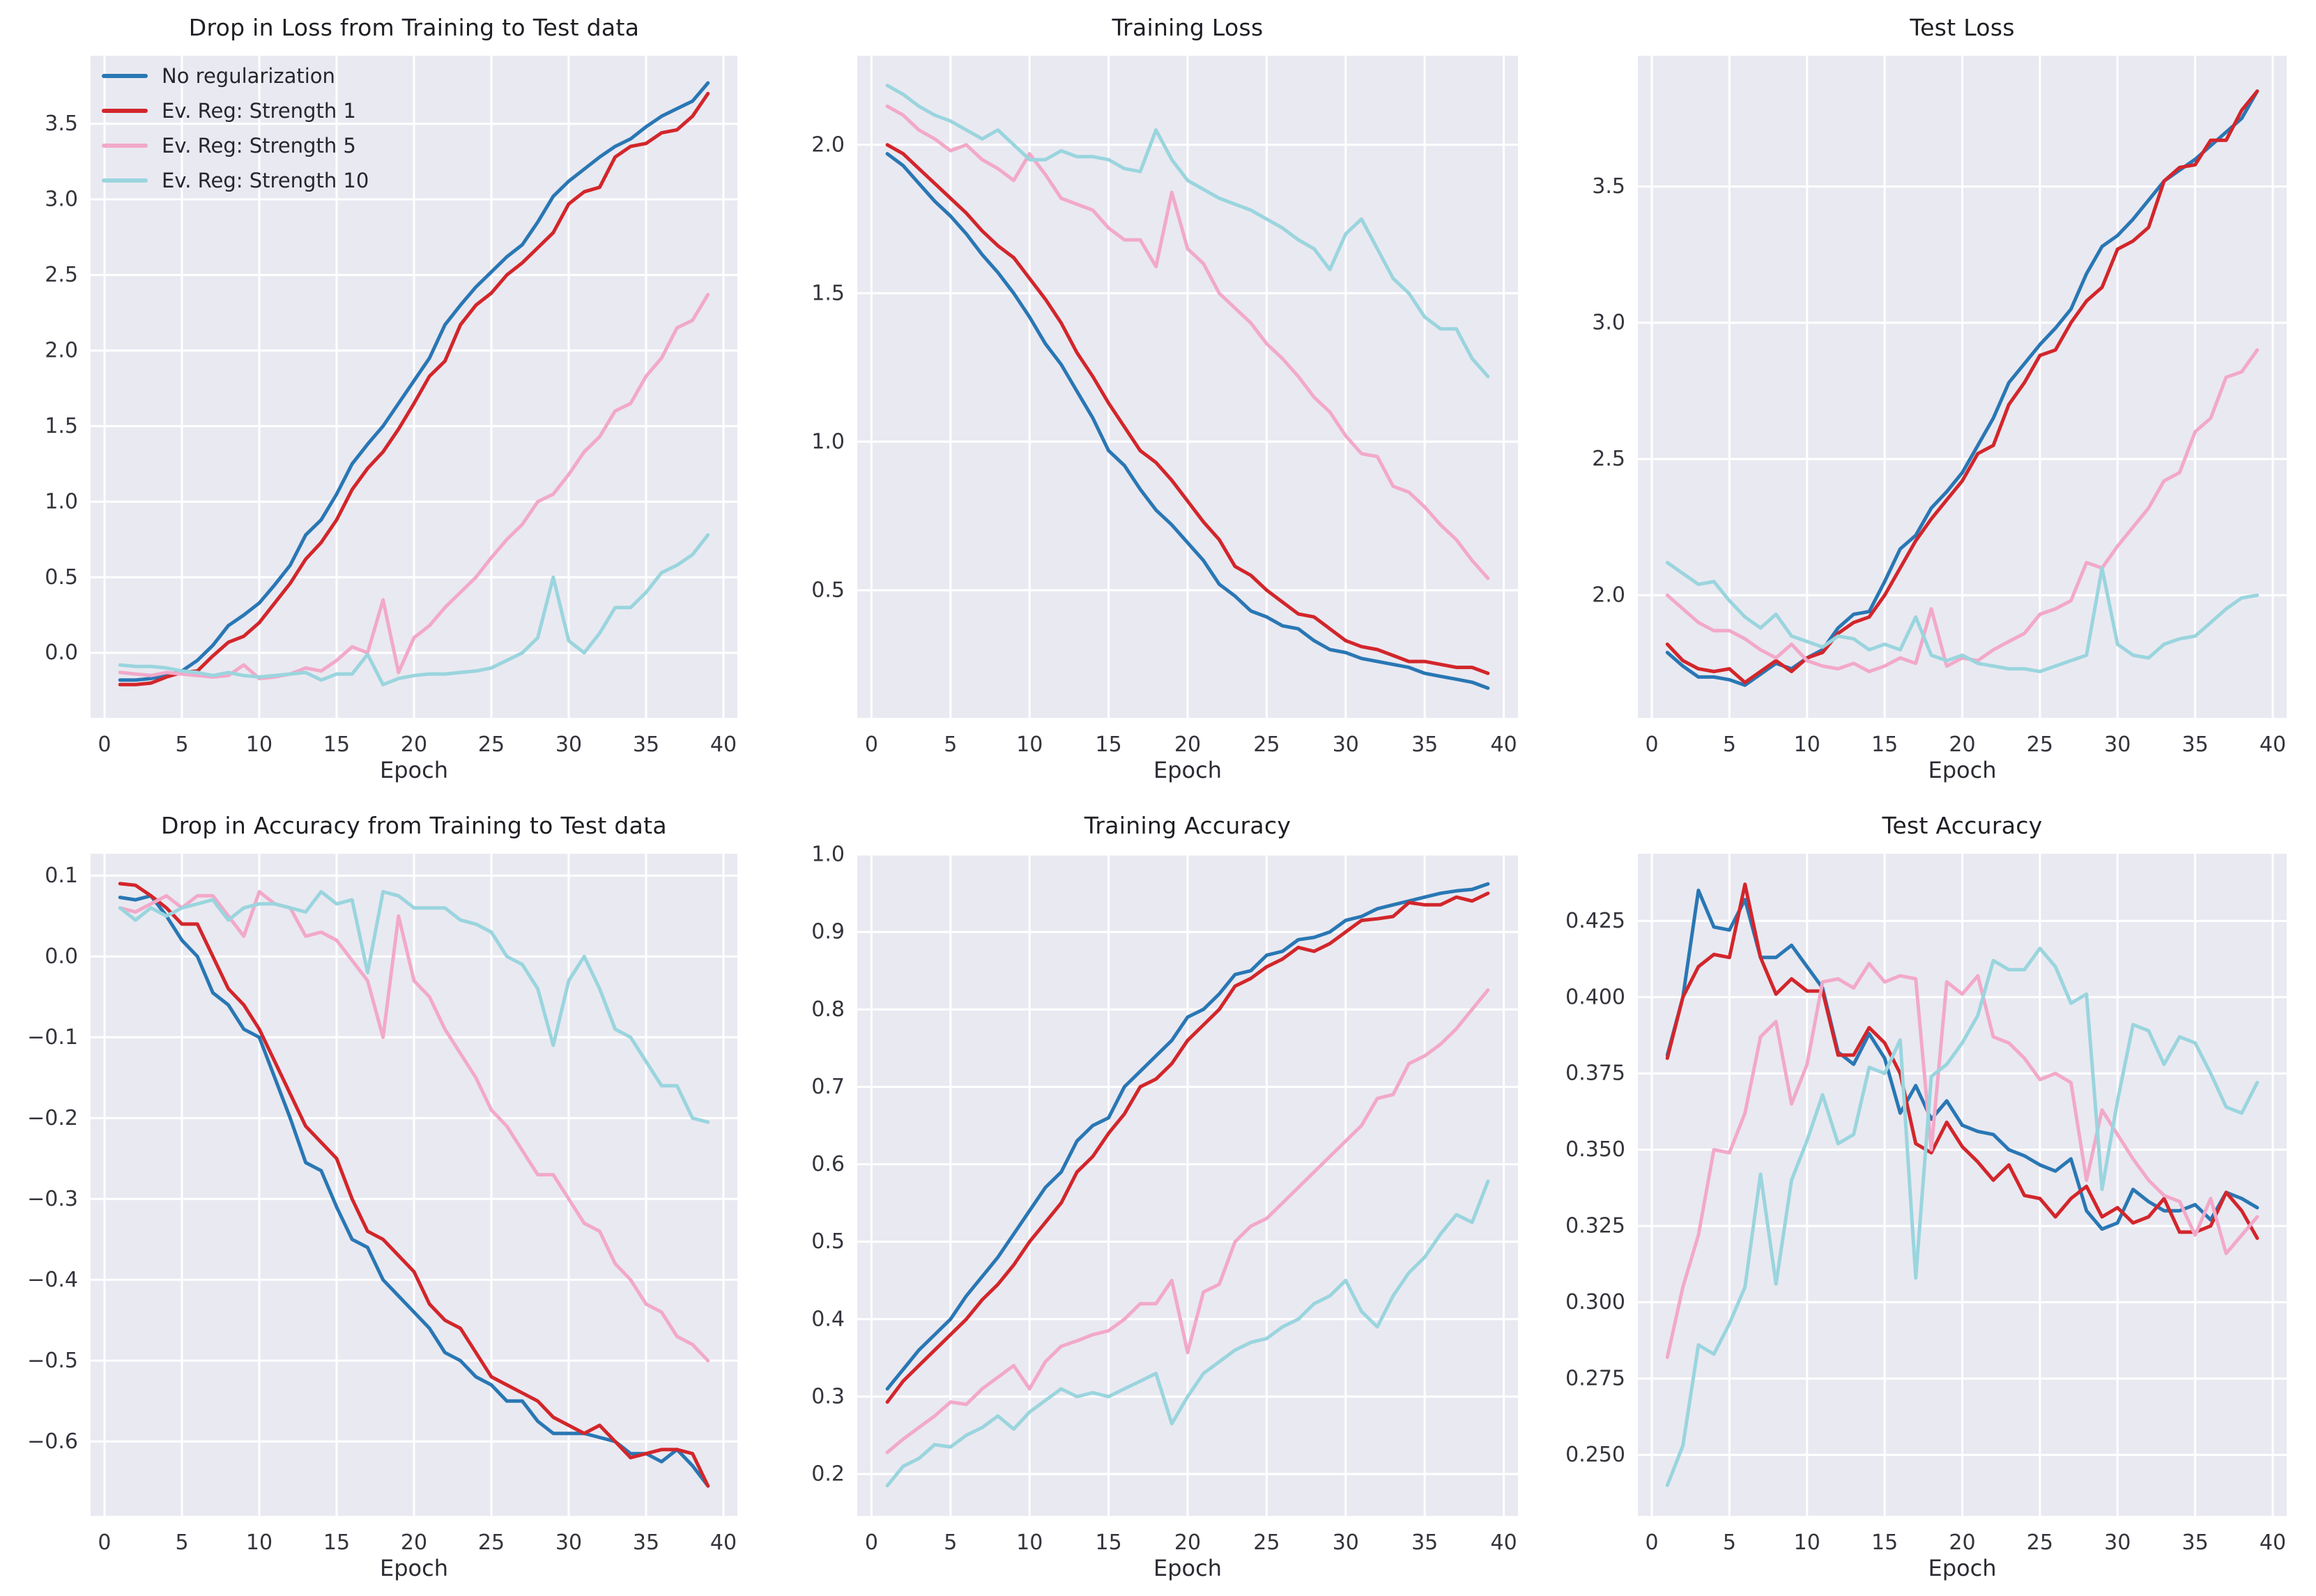  Describe the element at coordinates (52, 1159) in the screenshot. I see `y-tick-labels: 0.1 0.0 −0.1 −0.2 −0.3 −0.4 −0.5 −0.6` at that location.